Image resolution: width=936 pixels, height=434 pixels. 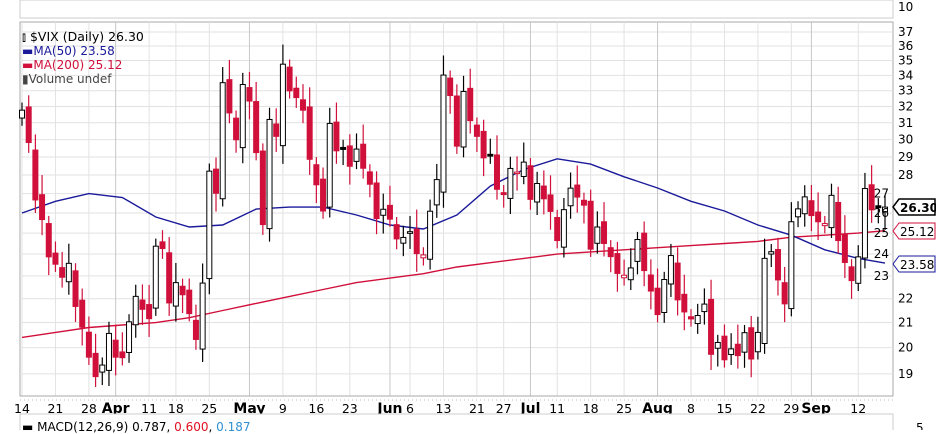 I want to click on x-tick-label: 27, so click(x=504, y=408).